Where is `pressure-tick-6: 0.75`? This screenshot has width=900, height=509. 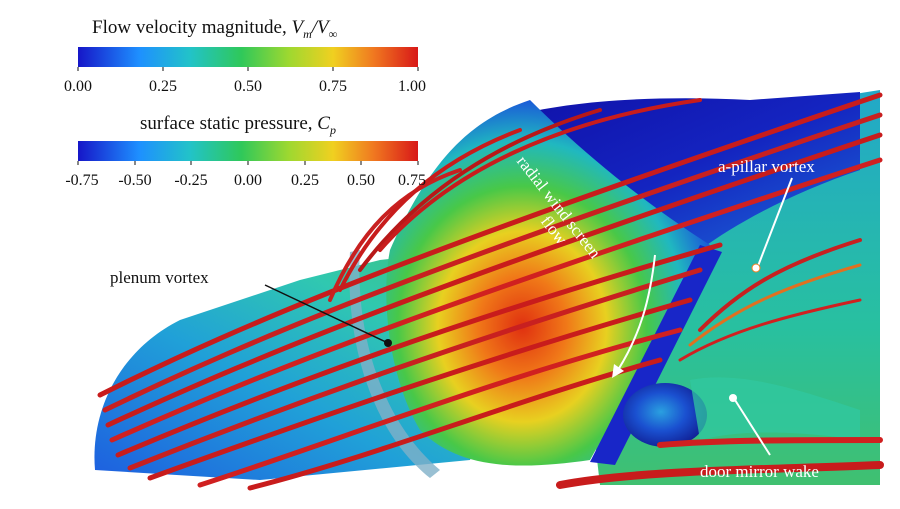
pressure-tick-6: 0.75 is located at coordinates (412, 180).